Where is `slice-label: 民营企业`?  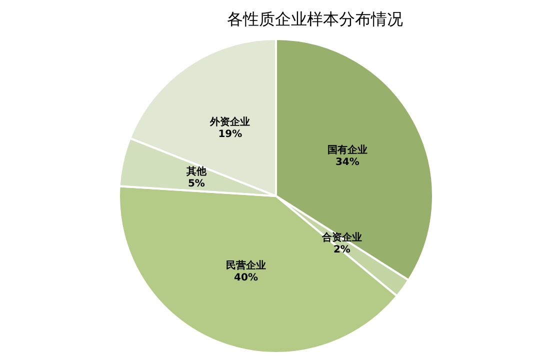 slice-label: 民营企业 is located at coordinates (246, 265).